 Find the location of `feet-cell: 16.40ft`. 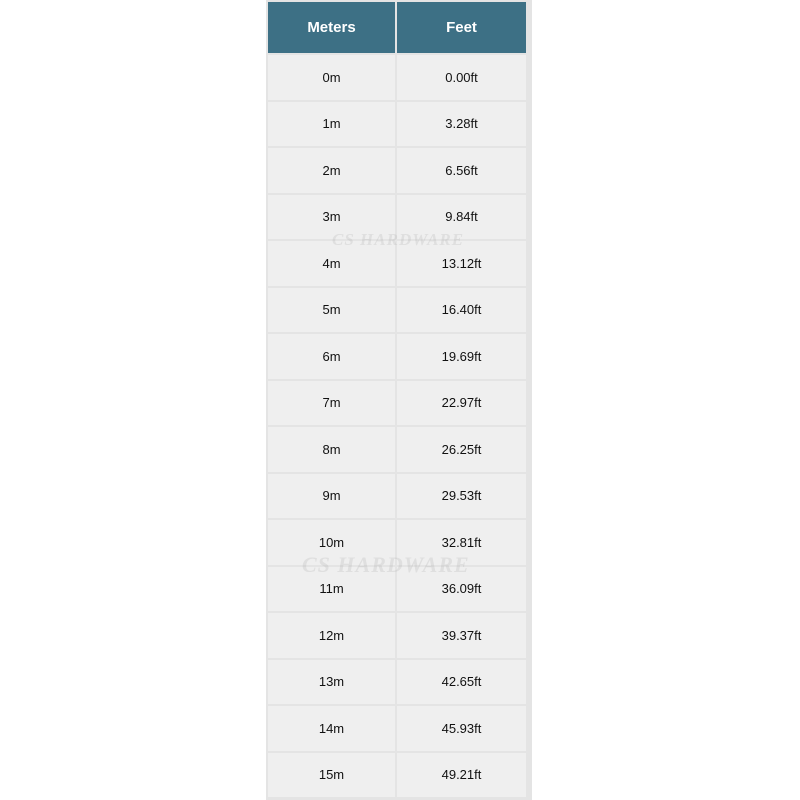

feet-cell: 16.40ft is located at coordinates (461, 309).